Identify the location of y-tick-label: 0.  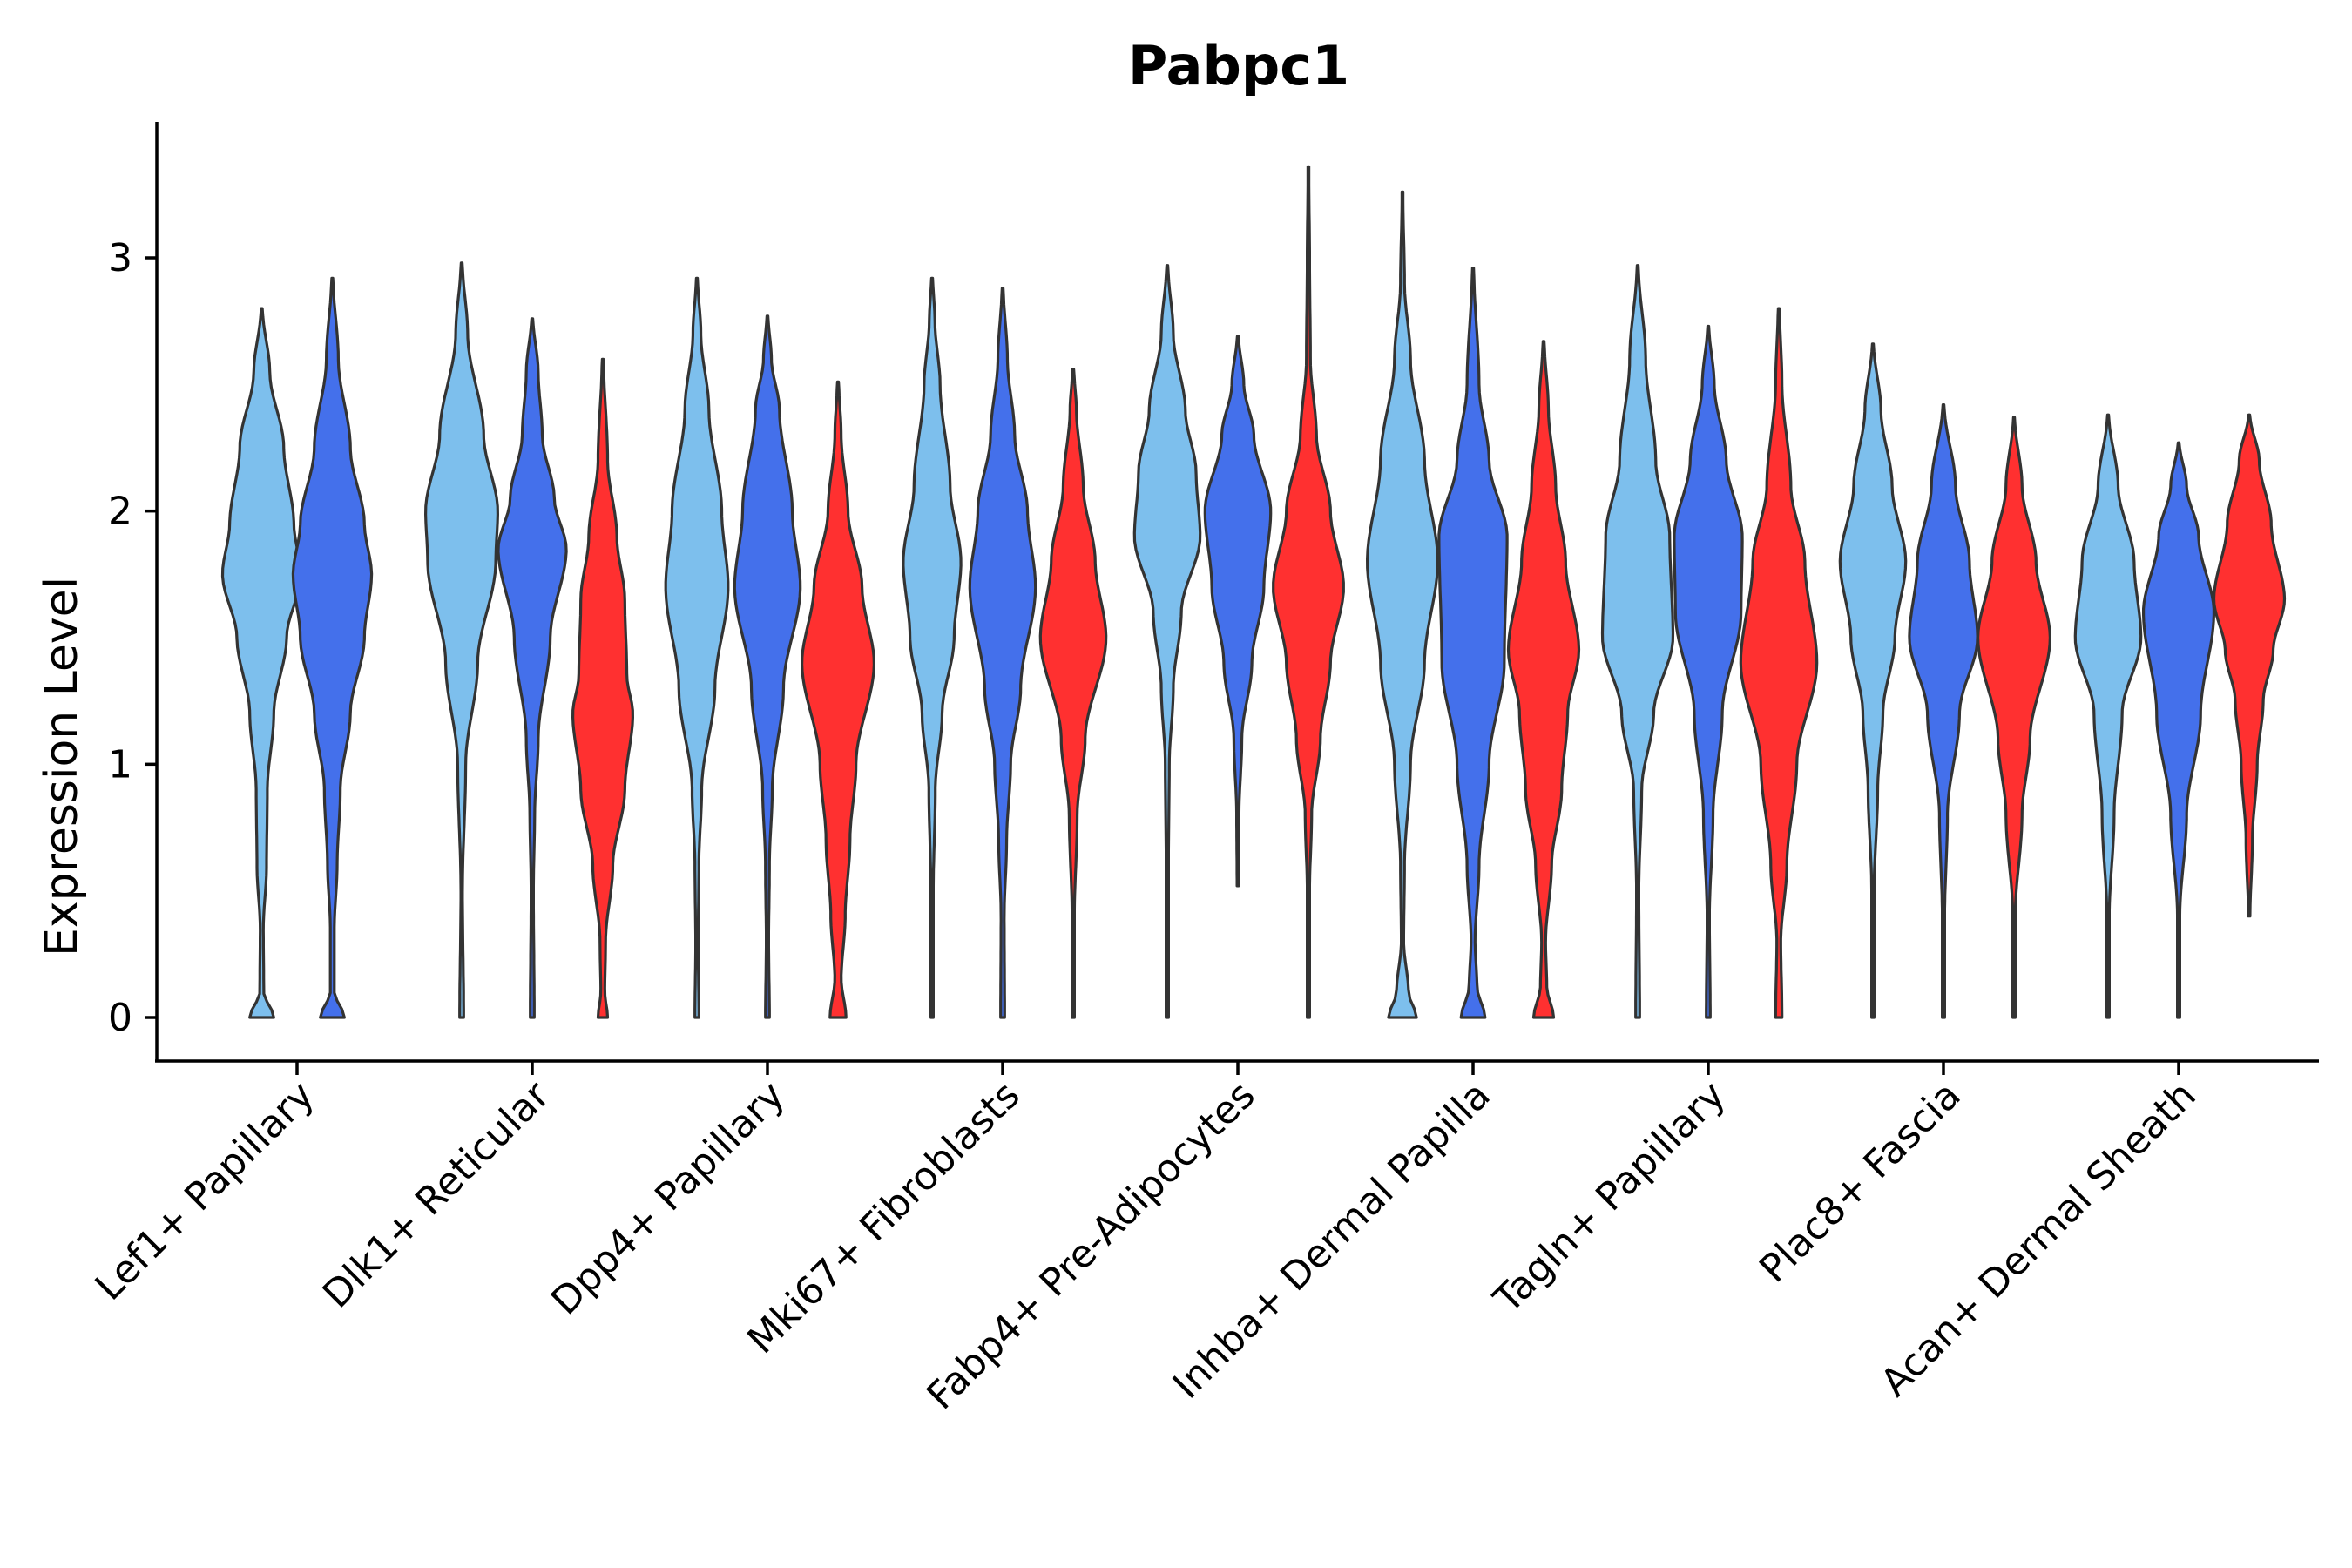
(120, 1018).